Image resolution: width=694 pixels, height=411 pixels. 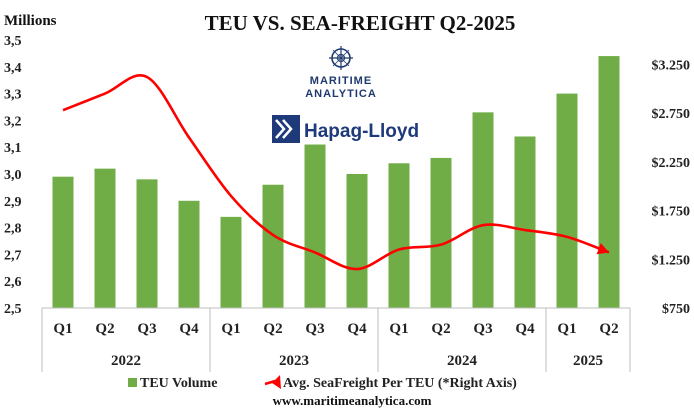 I want to click on website-url: www.maritimeanalytica.com, so click(x=352, y=400).